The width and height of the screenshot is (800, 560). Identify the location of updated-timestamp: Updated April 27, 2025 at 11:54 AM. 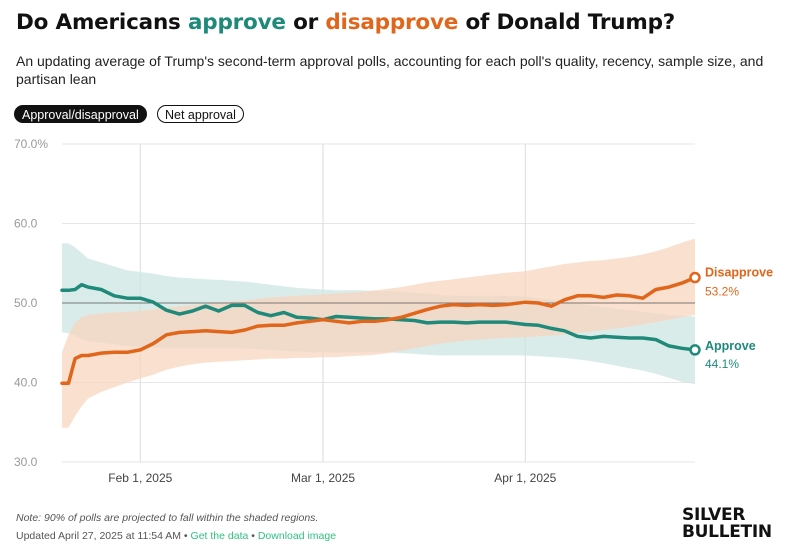
(99, 536).